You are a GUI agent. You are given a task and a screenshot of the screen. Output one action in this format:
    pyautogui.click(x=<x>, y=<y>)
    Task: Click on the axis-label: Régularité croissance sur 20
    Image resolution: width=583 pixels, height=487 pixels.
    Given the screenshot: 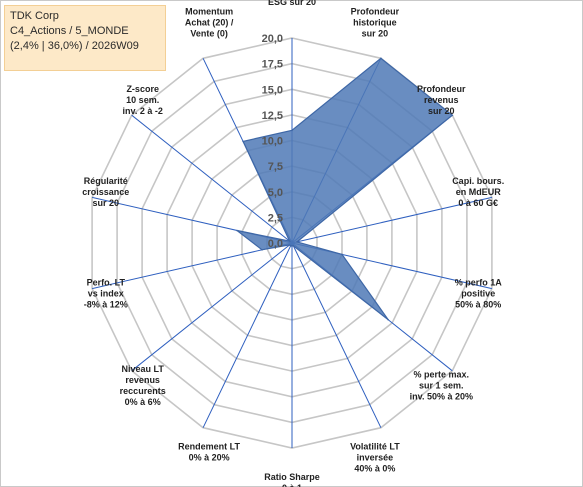 What is the action you would take?
    pyautogui.click(x=105, y=192)
    